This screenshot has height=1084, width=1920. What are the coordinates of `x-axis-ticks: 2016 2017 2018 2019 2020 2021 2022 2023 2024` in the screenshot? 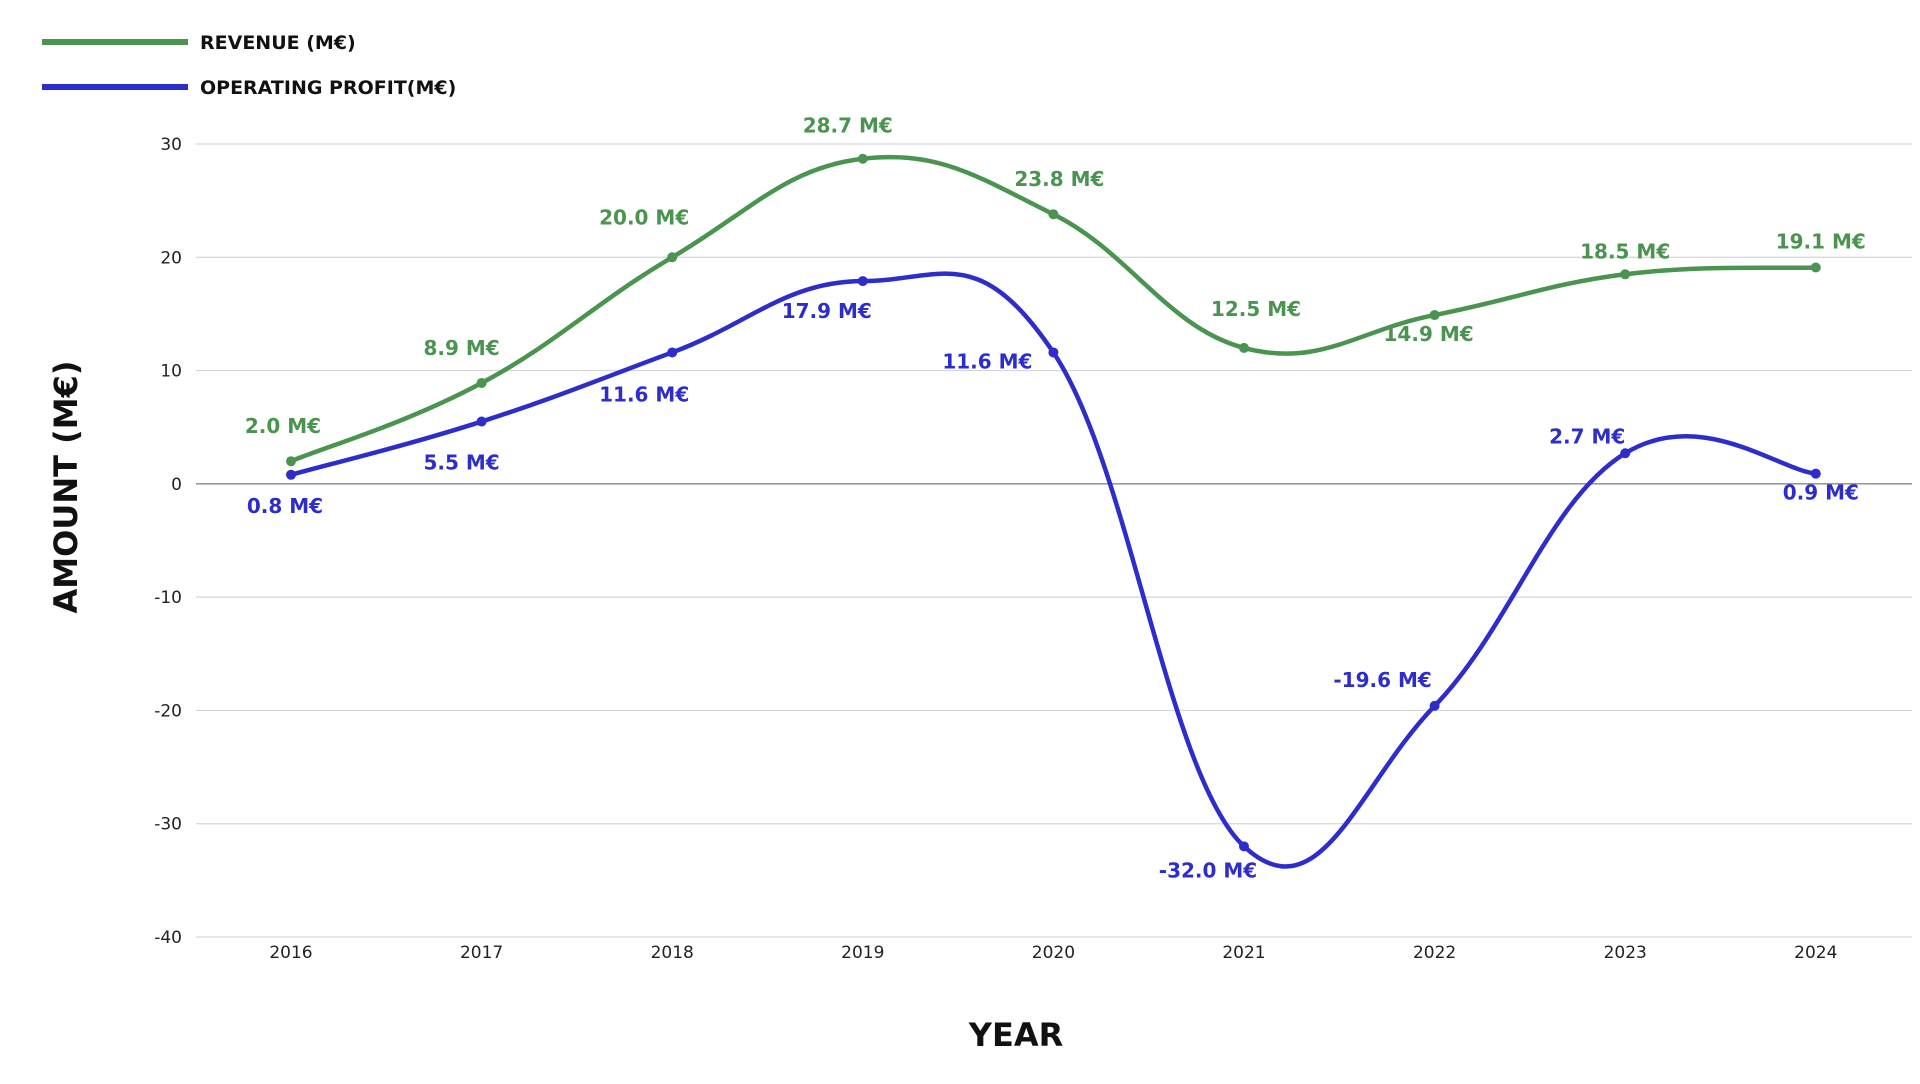 It's located at (1053, 953).